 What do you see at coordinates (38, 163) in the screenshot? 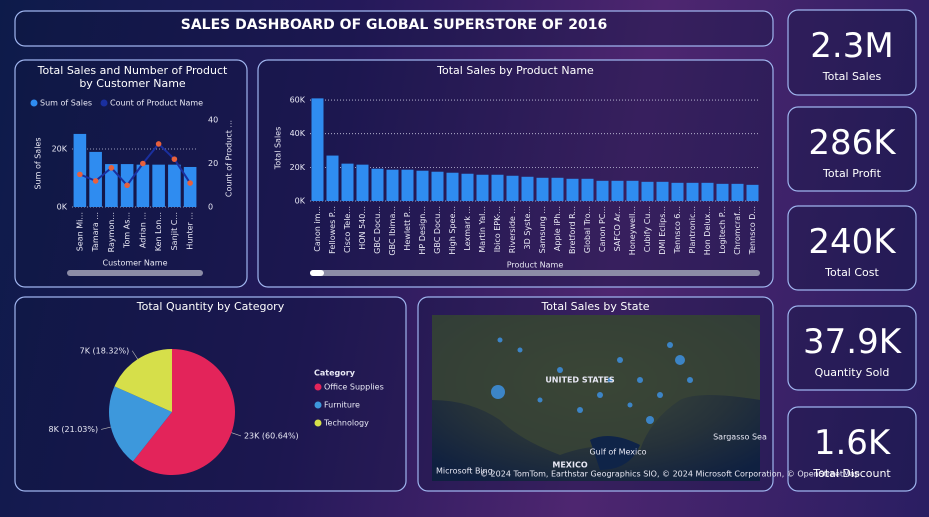
I see `y-axis-label: Sum of Sales` at bounding box center [38, 163].